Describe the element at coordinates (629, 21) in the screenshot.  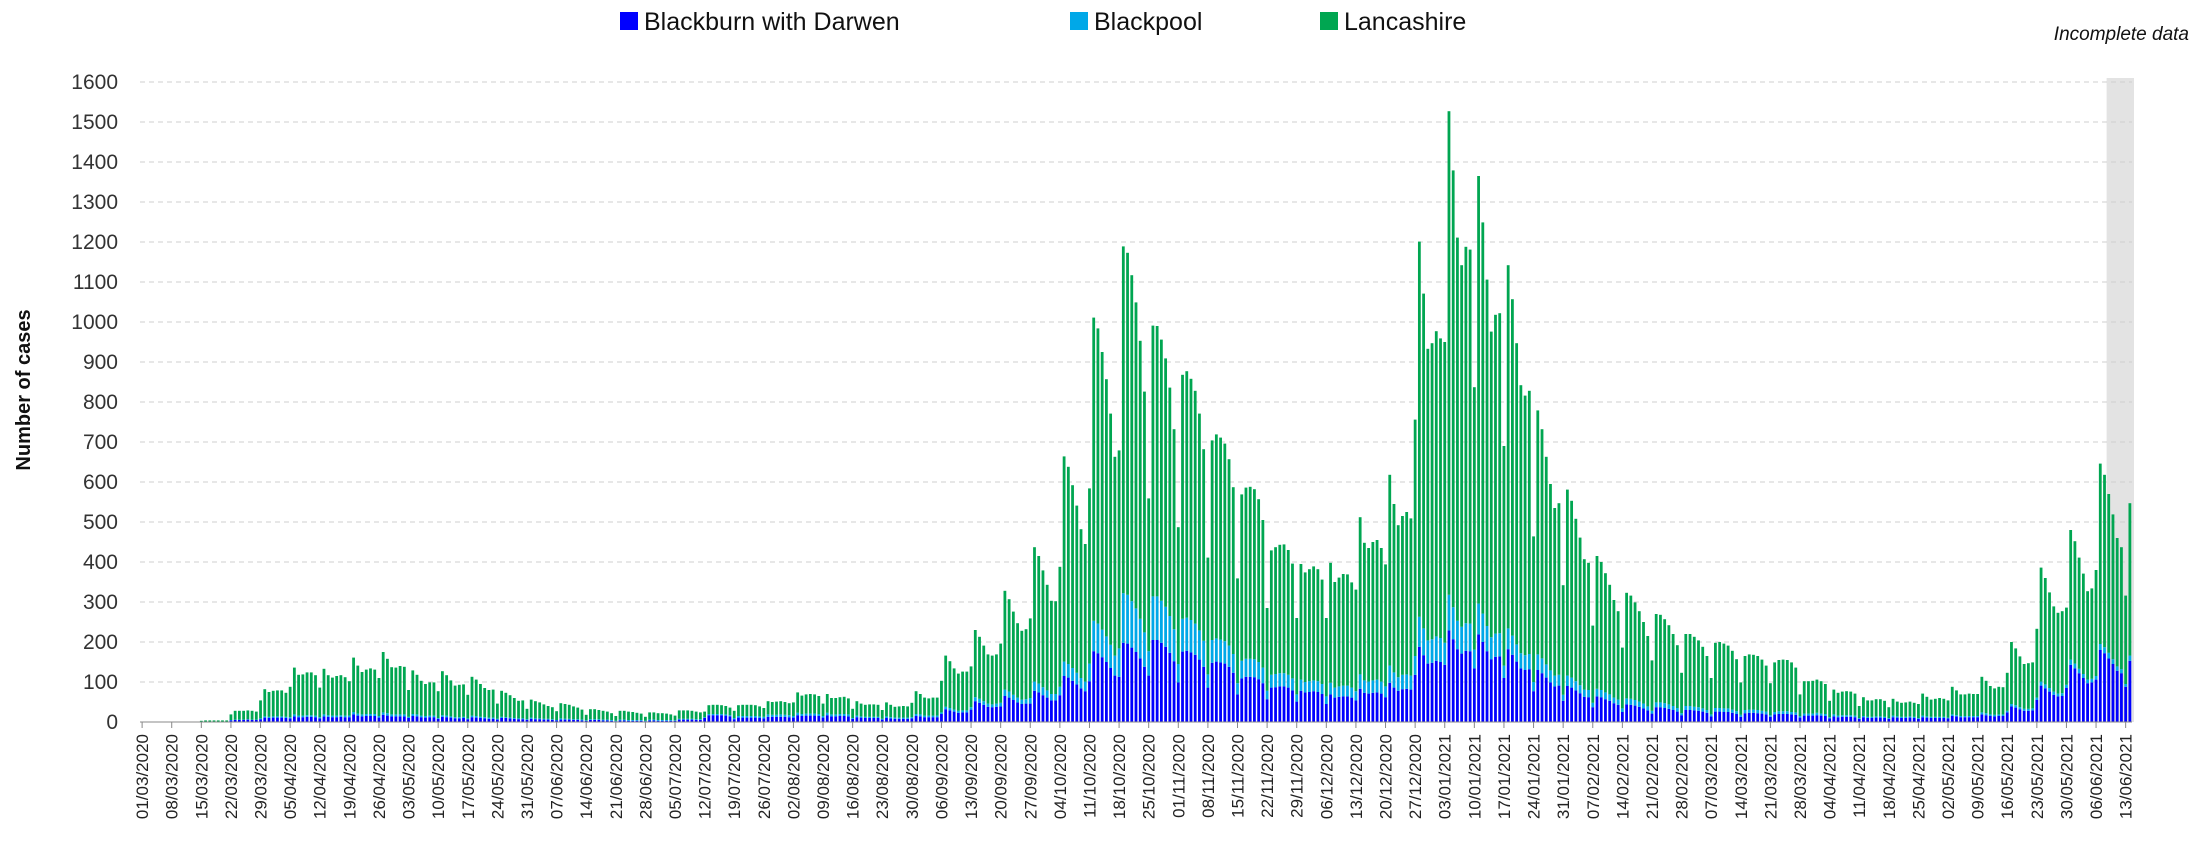
I see `legend-swatch` at that location.